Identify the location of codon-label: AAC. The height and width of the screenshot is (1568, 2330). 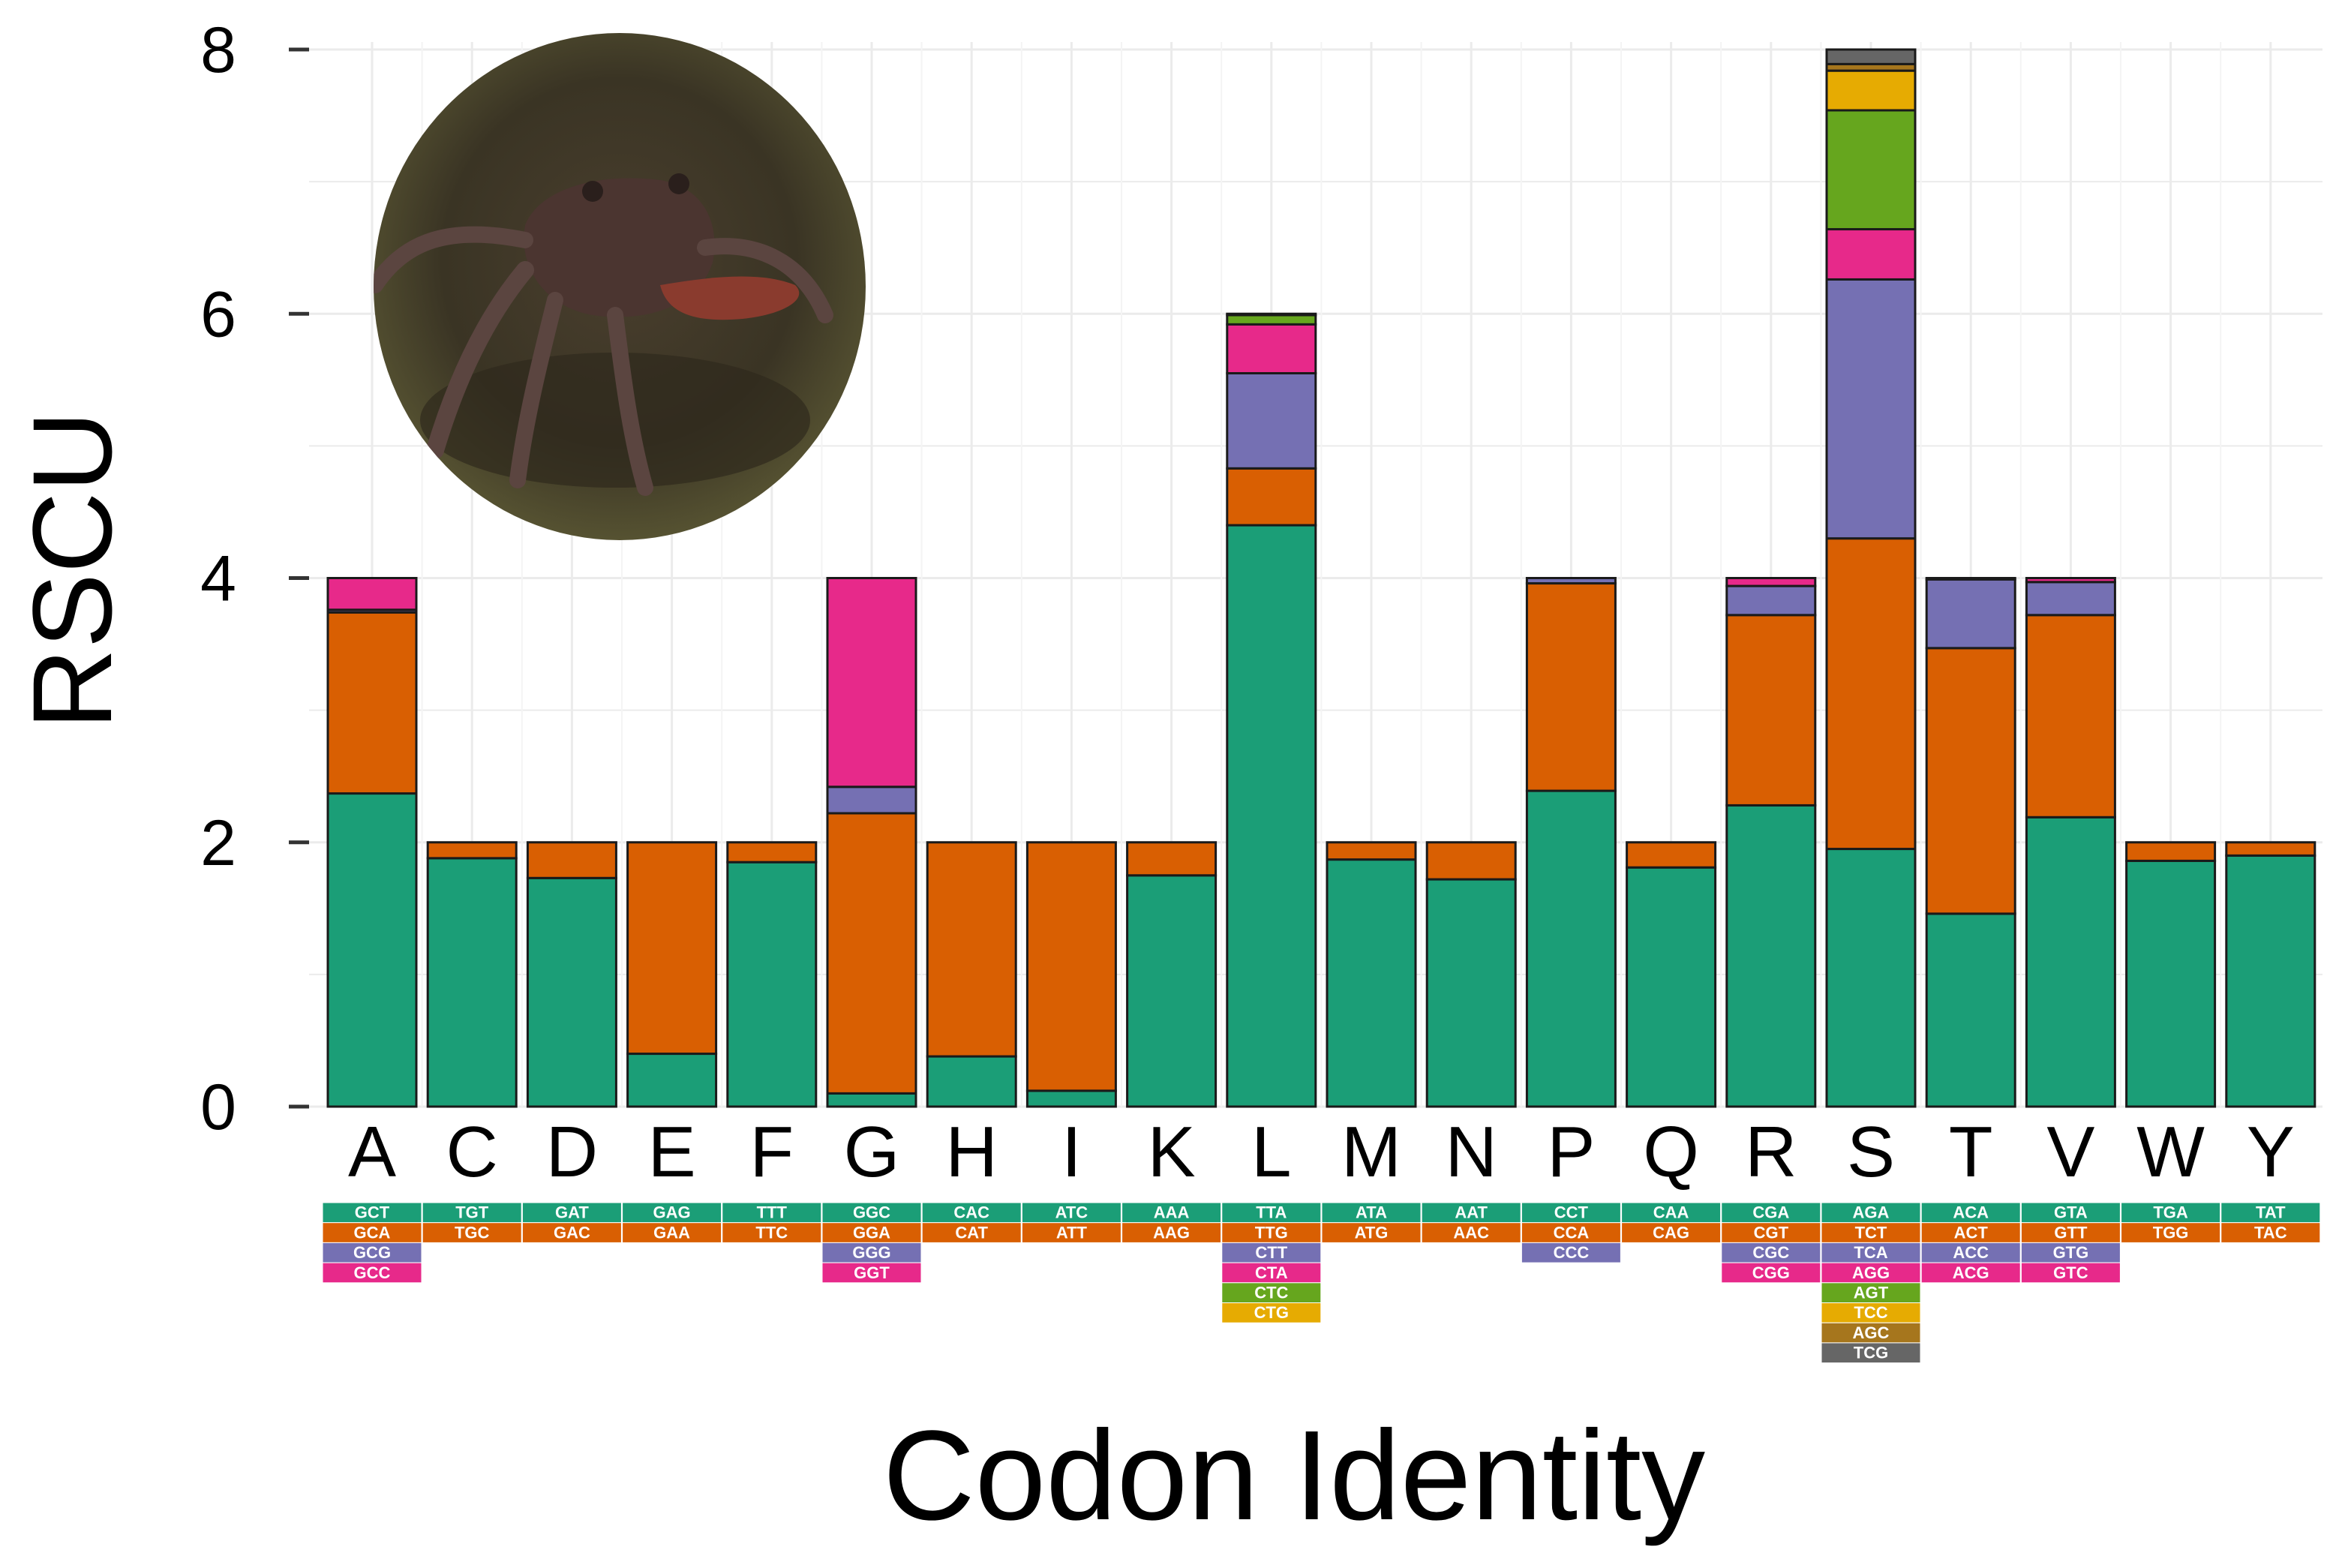
(1471, 1233).